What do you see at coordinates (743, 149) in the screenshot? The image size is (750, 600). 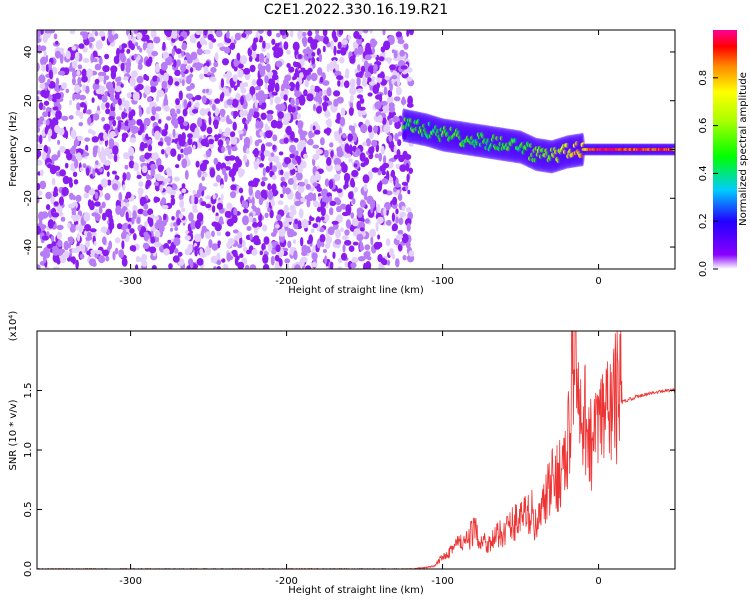 I see `colorbar-label: Normalized spectral amplitude` at bounding box center [743, 149].